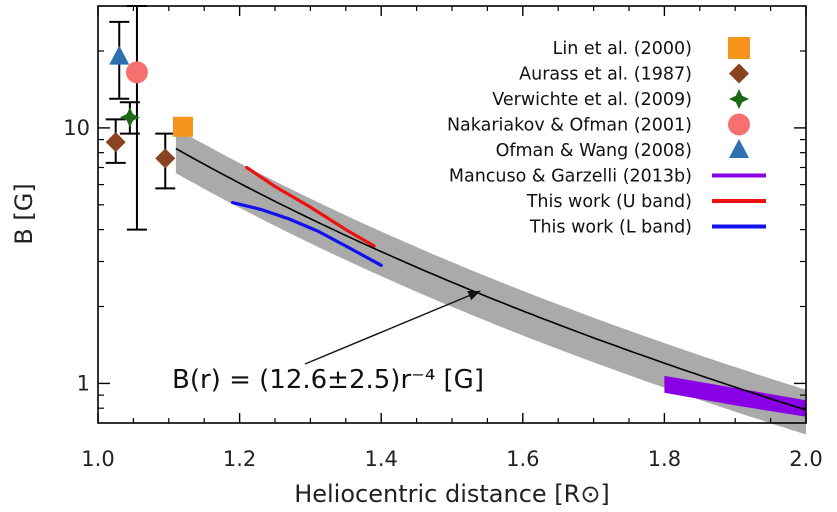 Image resolution: width=837 pixels, height=512 pixels. What do you see at coordinates (610, 228) in the screenshot?
I see `legend-label: This work (L band)` at bounding box center [610, 228].